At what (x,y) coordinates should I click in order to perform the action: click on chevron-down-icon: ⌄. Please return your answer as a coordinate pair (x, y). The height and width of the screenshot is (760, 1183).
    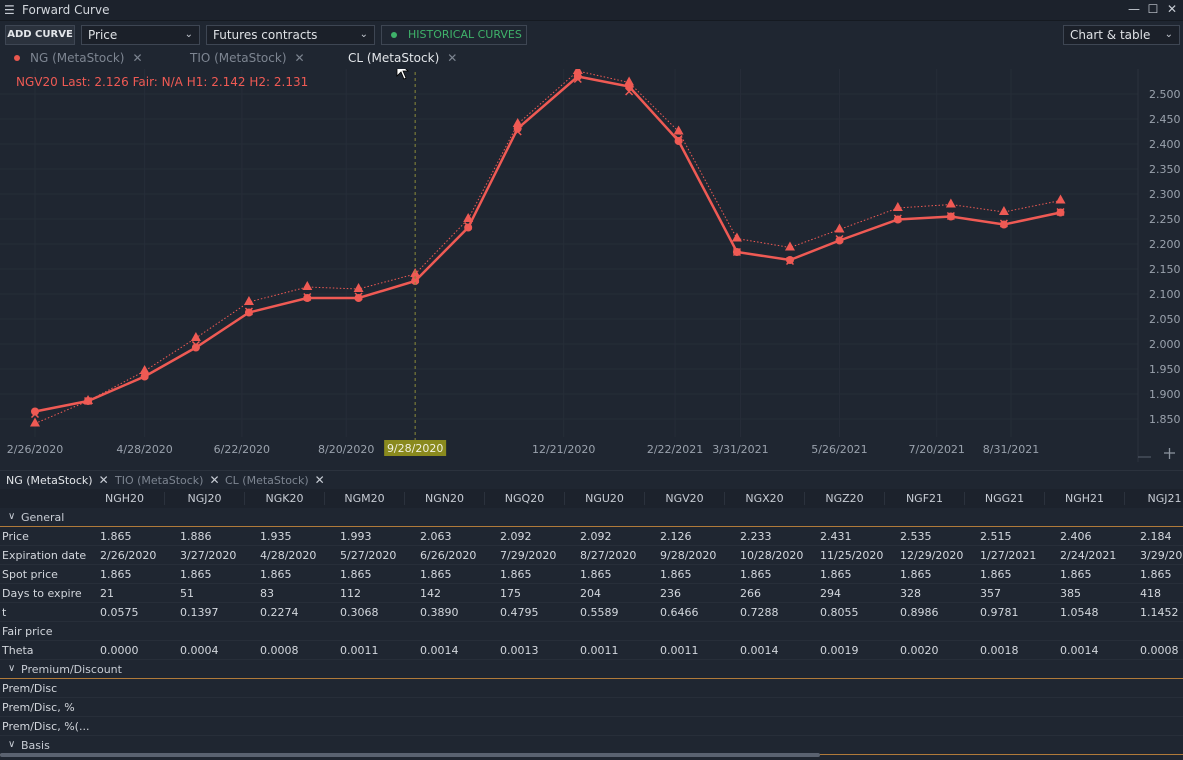
    Looking at the image, I should click on (1168, 34).